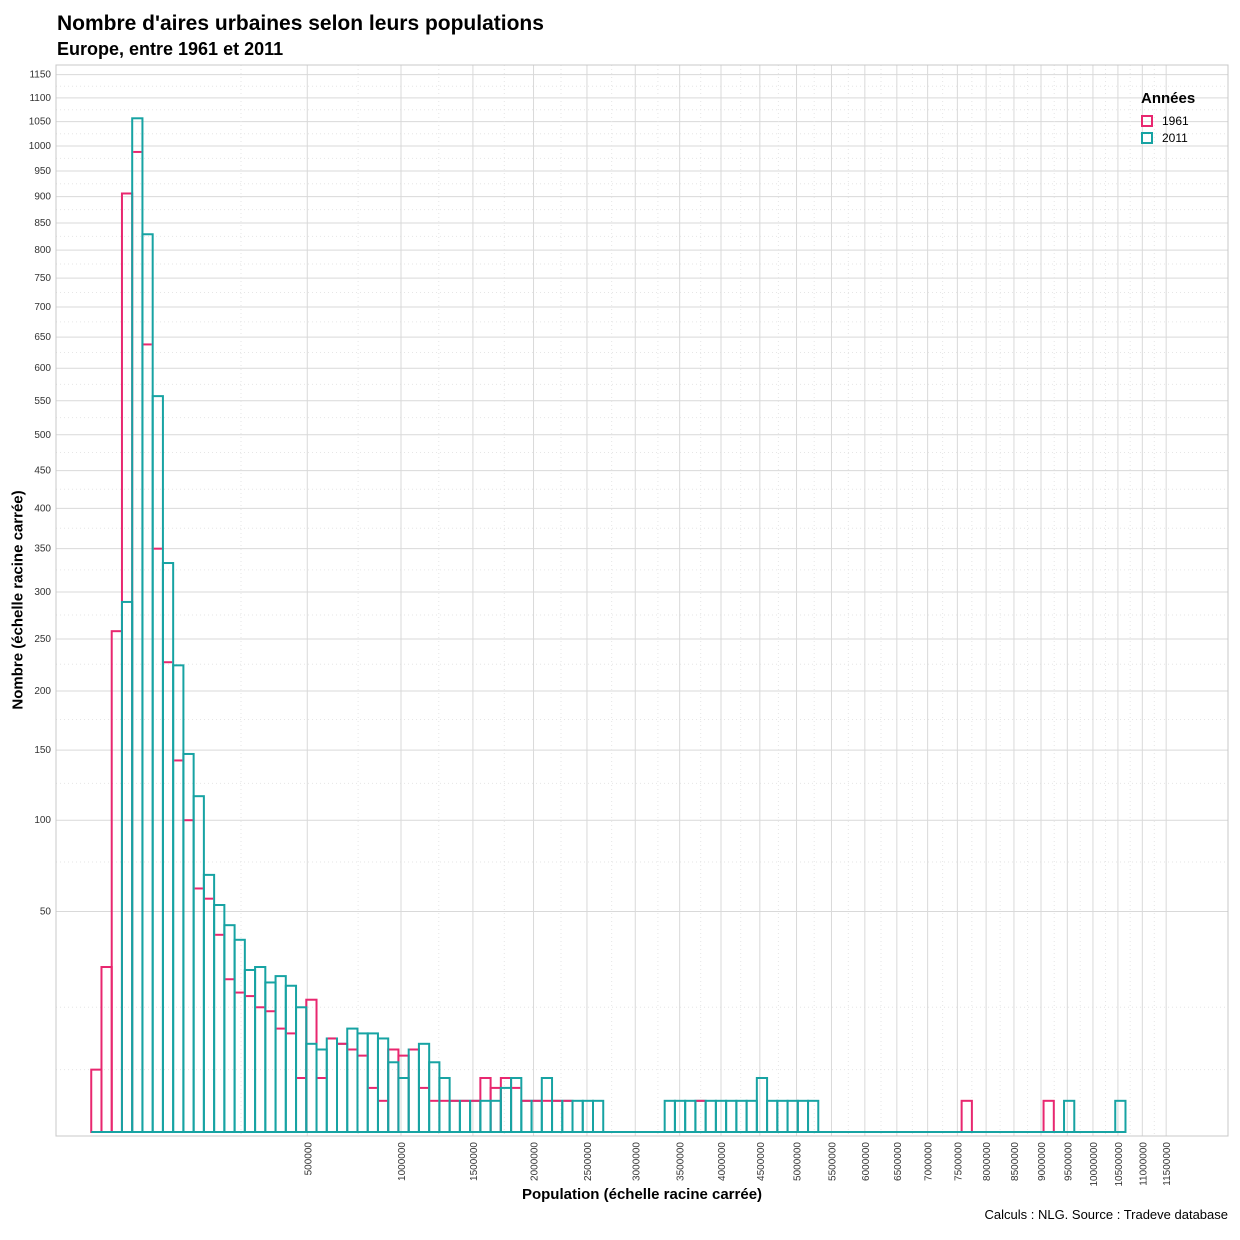 The image size is (1240, 1240). What do you see at coordinates (42, 820) in the screenshot?
I see `y-tick-label: 100` at bounding box center [42, 820].